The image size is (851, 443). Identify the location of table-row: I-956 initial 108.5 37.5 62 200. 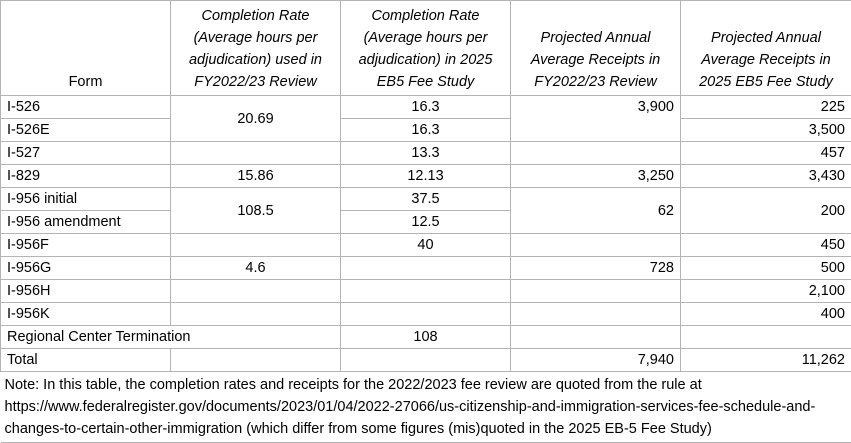
(426, 199).